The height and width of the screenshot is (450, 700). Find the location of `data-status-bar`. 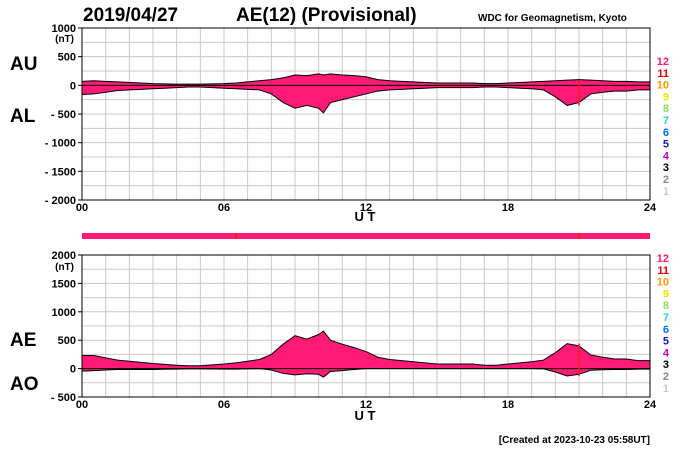

data-status-bar is located at coordinates (366, 236).